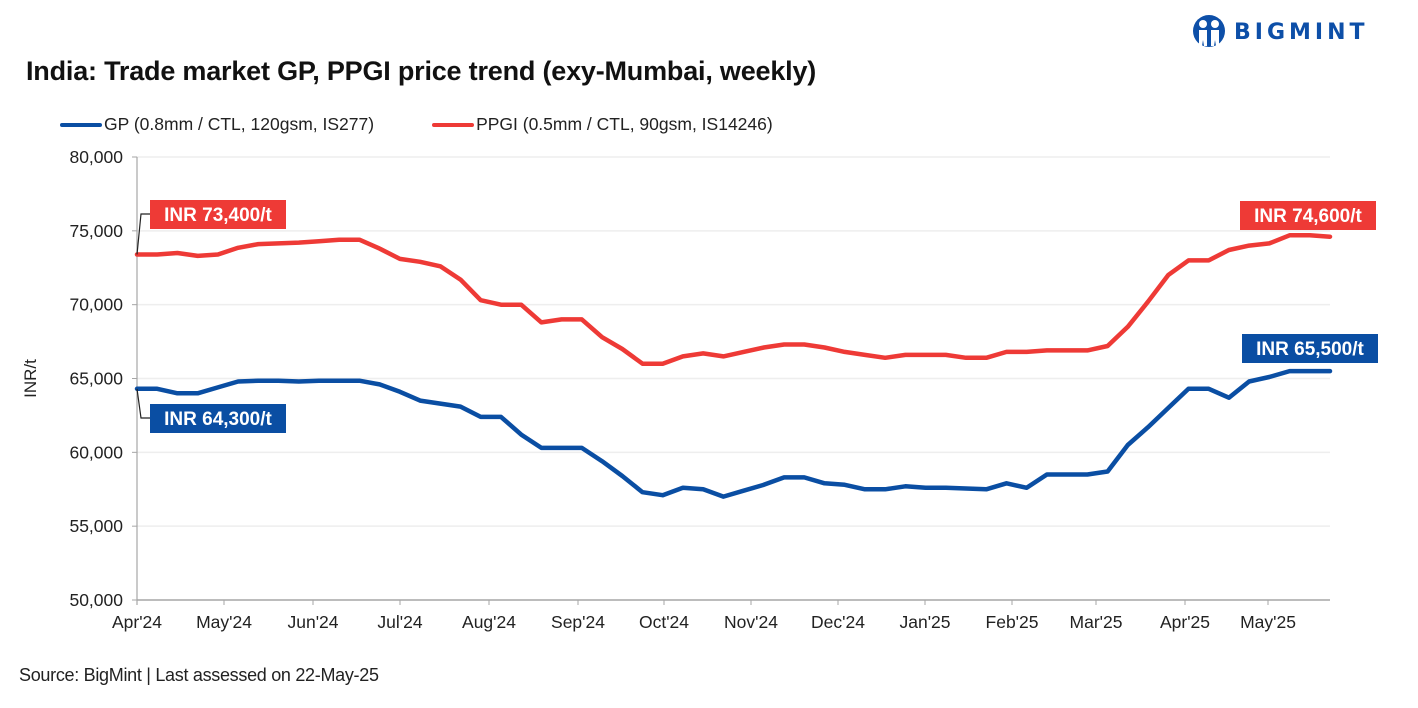 The image size is (1418, 708). Describe the element at coordinates (1268, 622) in the screenshot. I see `x-tick-label: May'25` at that location.